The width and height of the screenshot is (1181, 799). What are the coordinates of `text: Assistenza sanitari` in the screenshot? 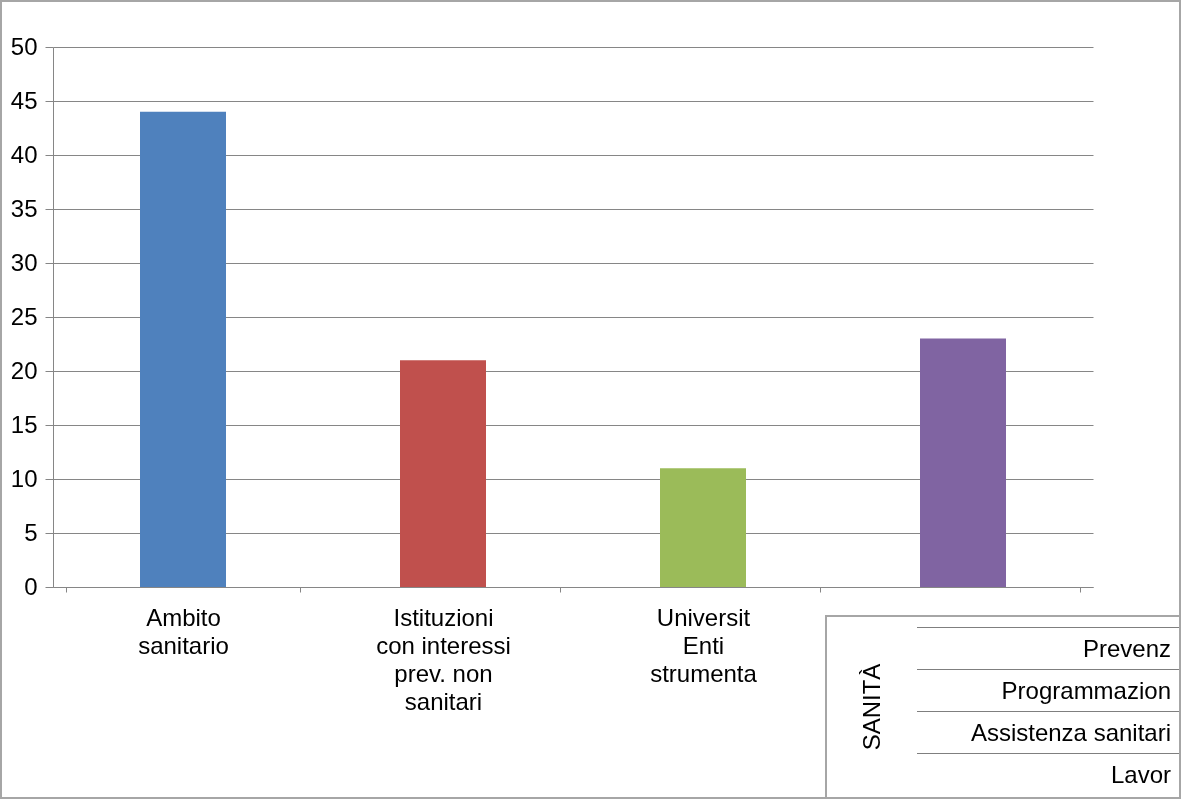 It's located at (1048, 732).